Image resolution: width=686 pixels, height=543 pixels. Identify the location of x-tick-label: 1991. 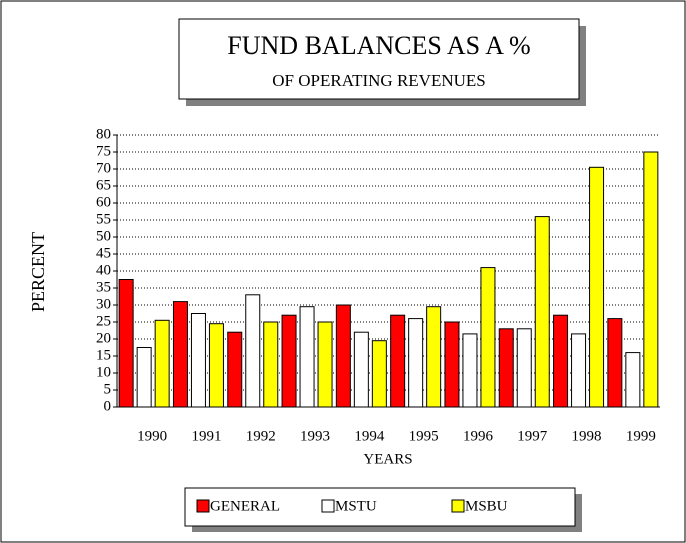
(206, 436).